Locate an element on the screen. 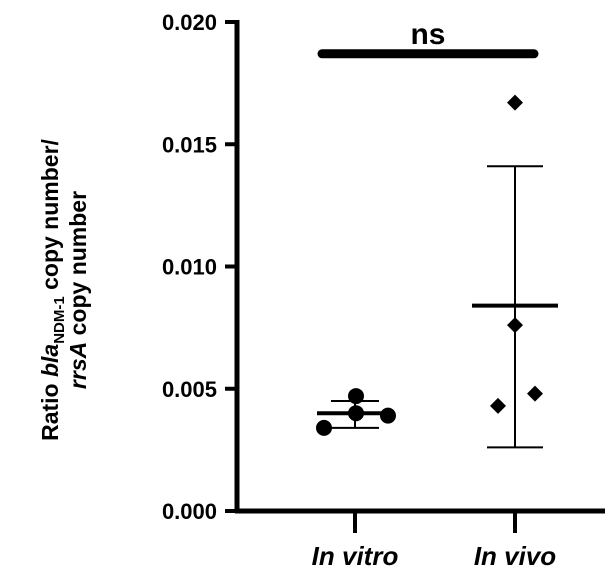 The height and width of the screenshot is (579, 616). y-tick-label: 0.010 is located at coordinates (189, 267).